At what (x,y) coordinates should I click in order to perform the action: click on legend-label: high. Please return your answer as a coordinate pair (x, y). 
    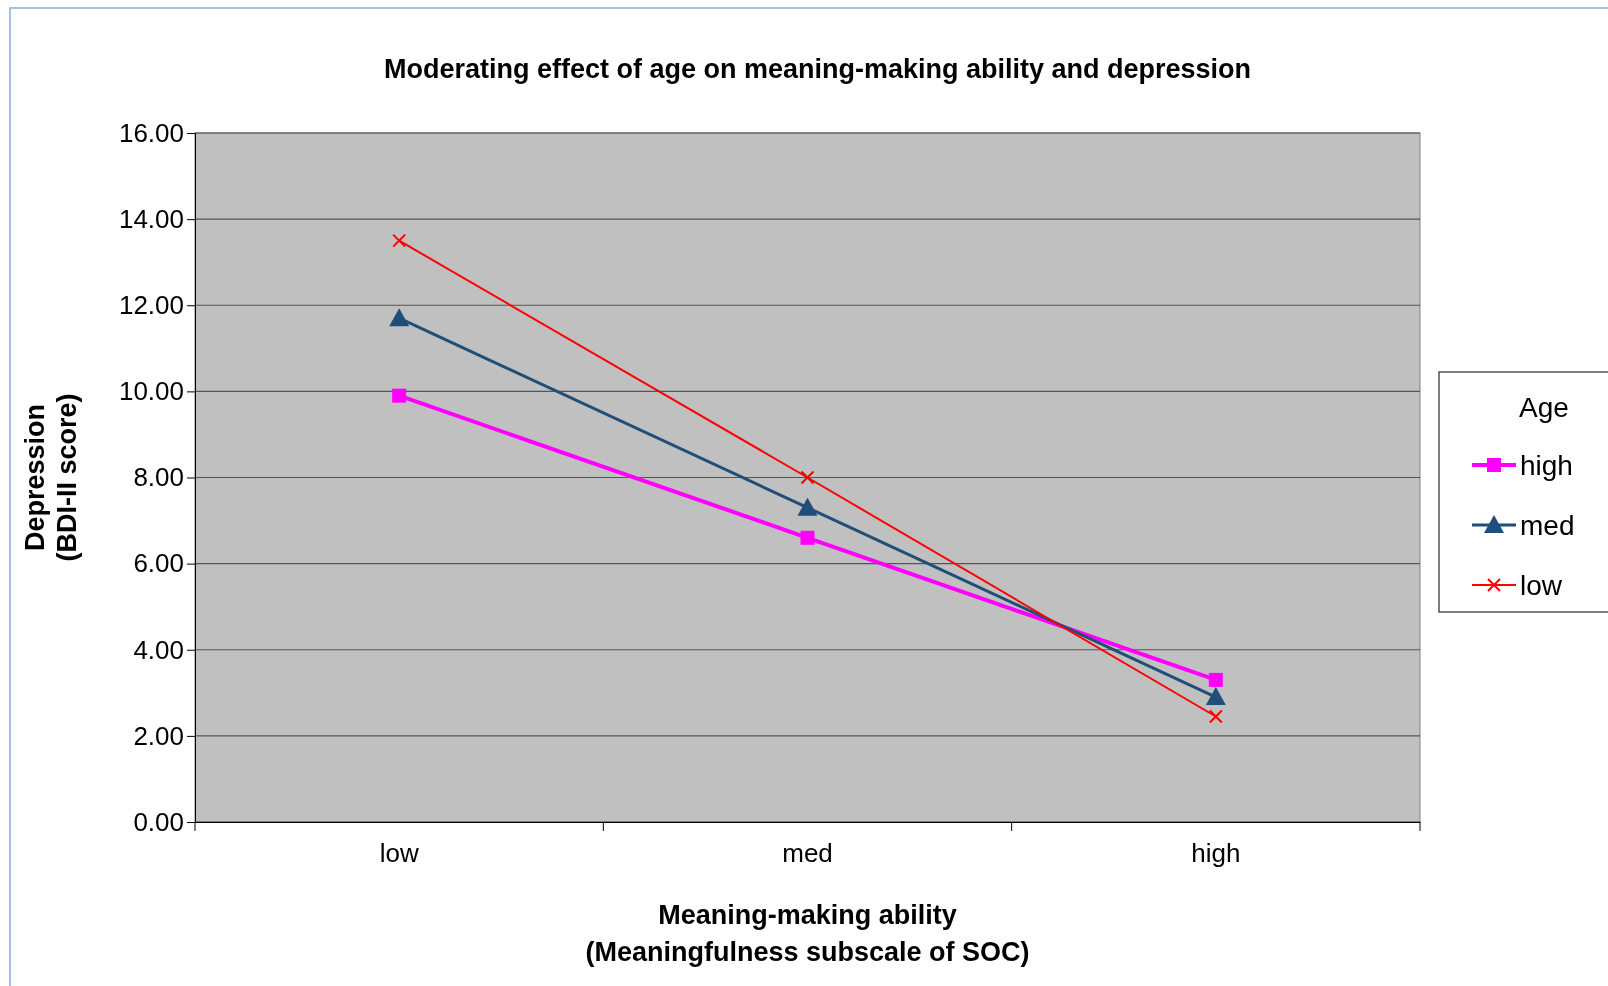
    Looking at the image, I should click on (1546, 465).